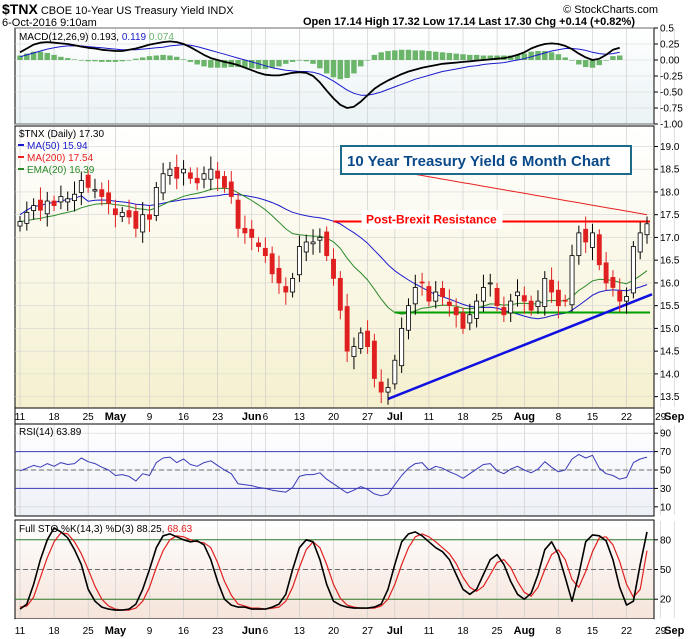 This screenshot has width=700, height=639. What do you see at coordinates (218, 417) in the screenshot?
I see `x-tick-label: 23` at bounding box center [218, 417].